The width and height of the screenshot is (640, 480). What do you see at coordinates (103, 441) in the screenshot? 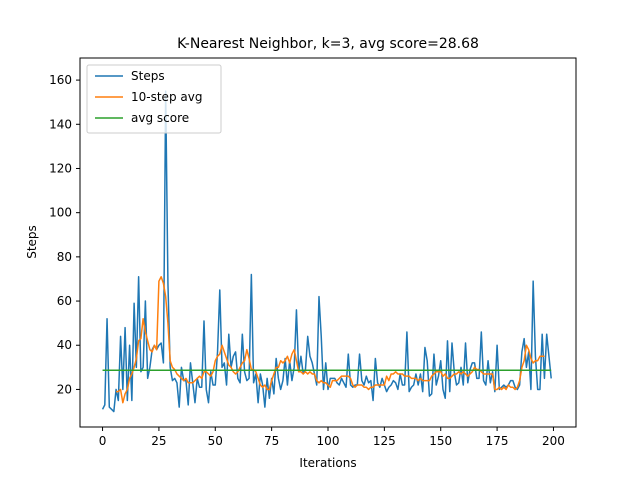
I see `x-tick-label: 0` at bounding box center [103, 441].